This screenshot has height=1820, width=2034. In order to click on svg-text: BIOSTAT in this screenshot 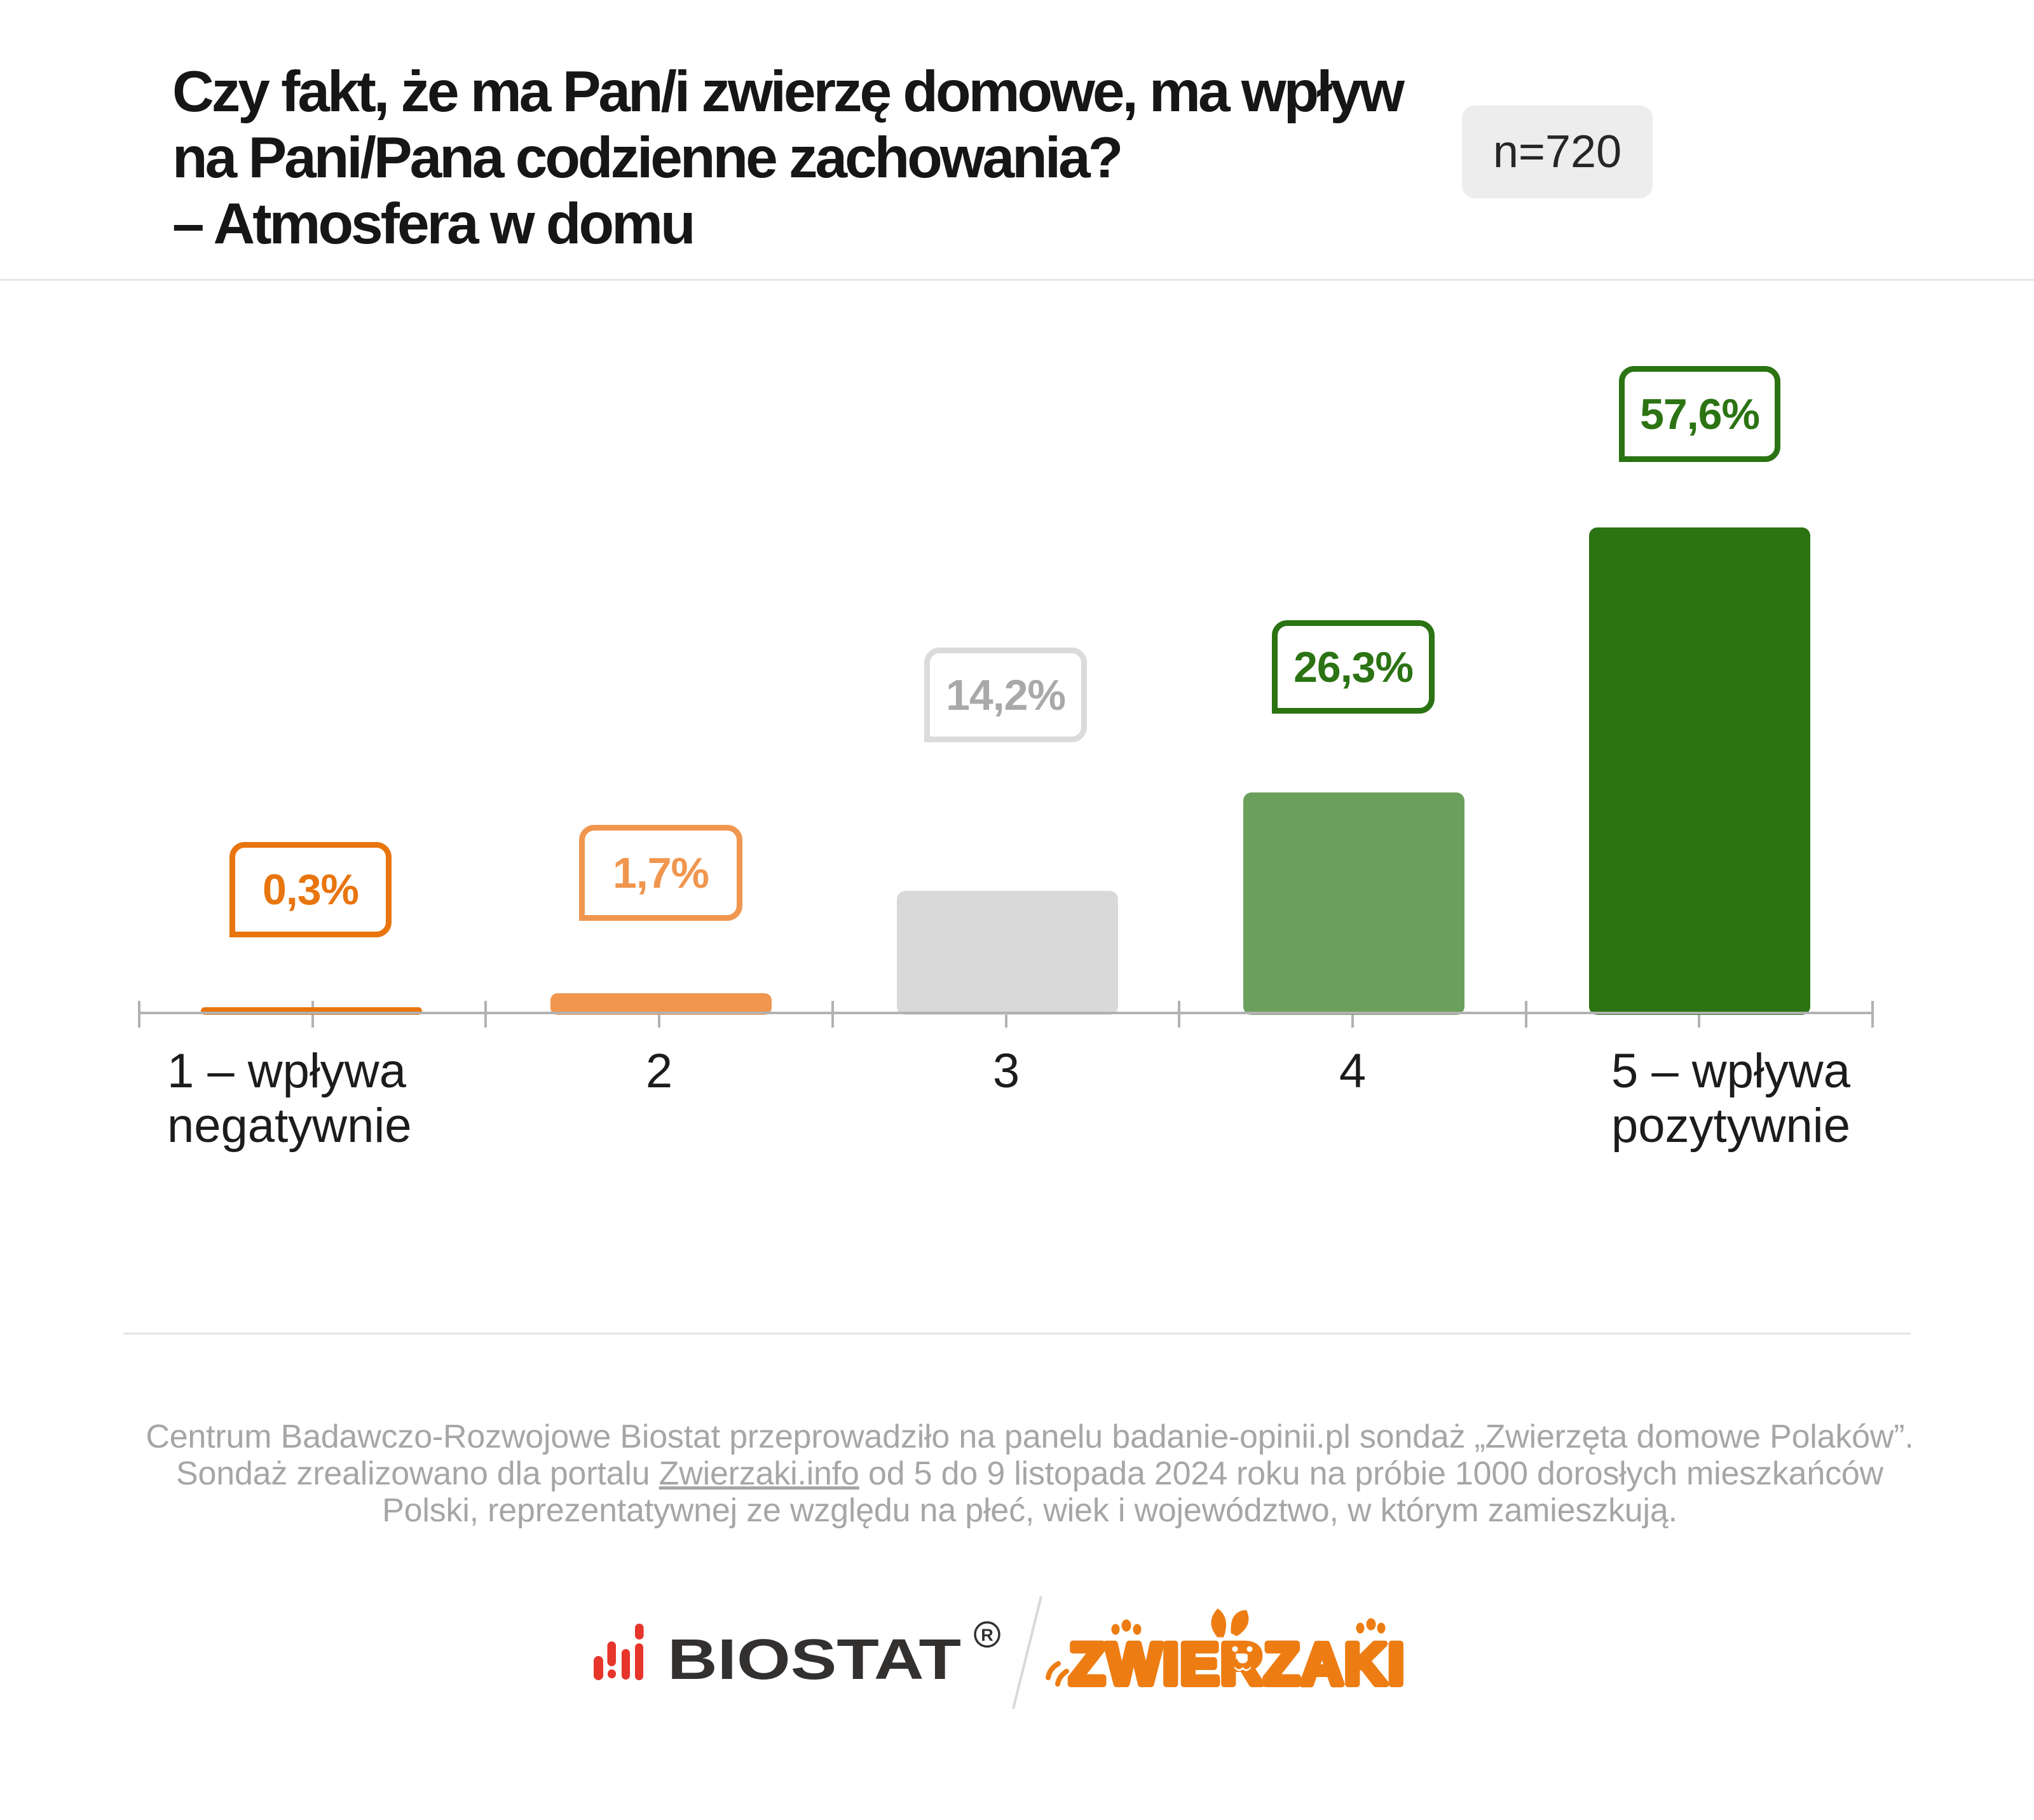, I will do `click(814, 1660)`.